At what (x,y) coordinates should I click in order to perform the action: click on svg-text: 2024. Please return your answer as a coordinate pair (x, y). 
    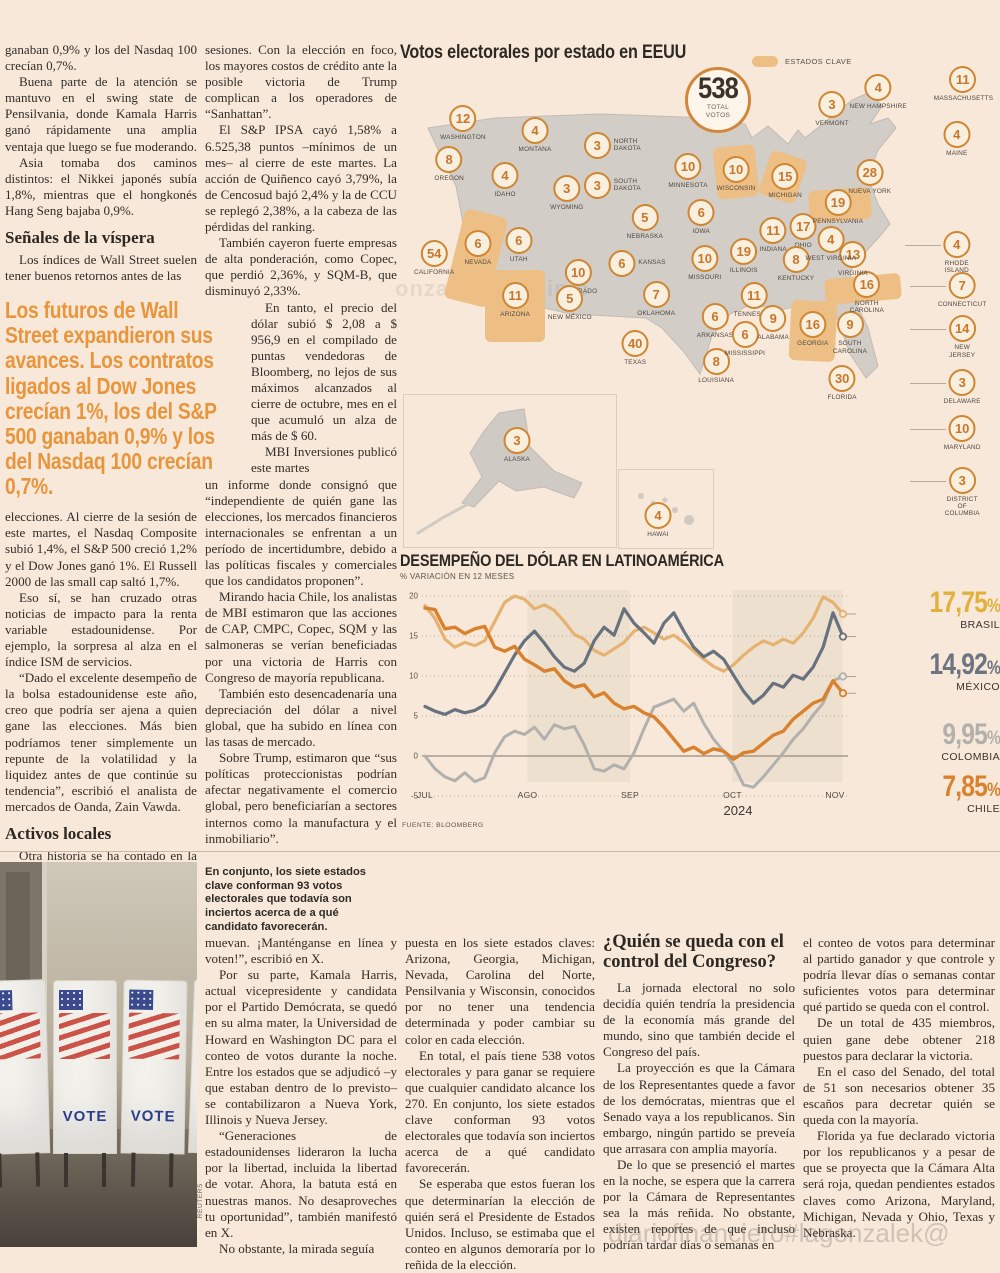
    Looking at the image, I should click on (738, 810).